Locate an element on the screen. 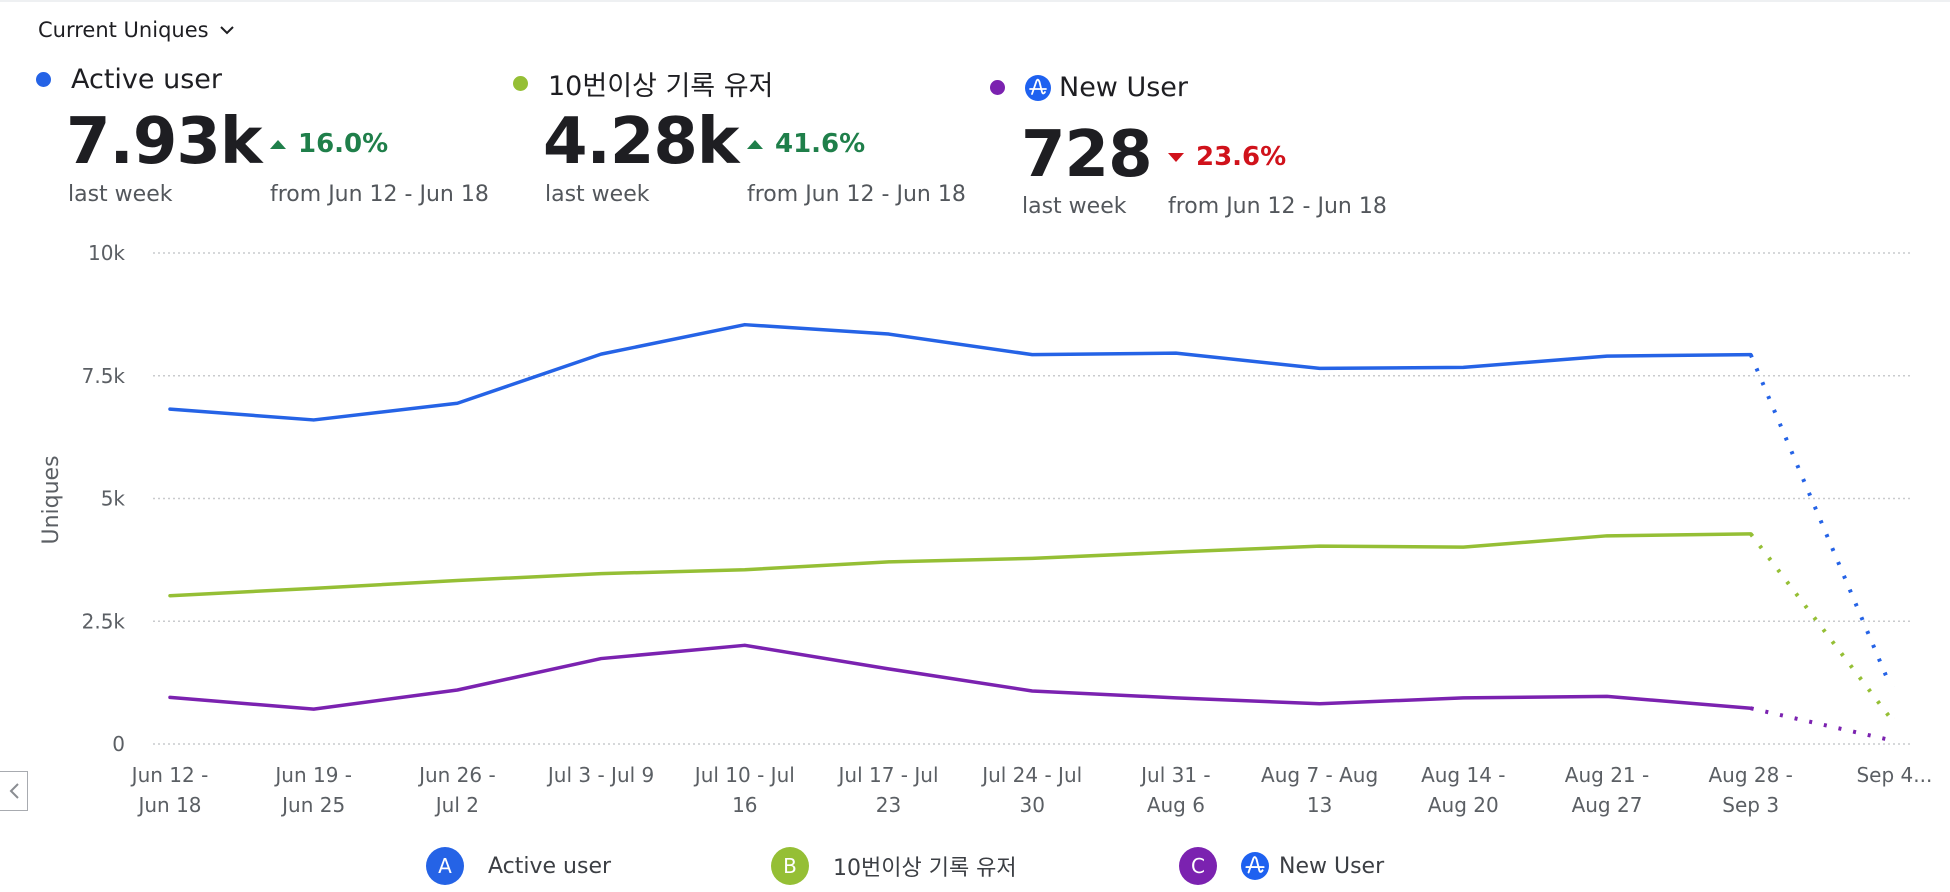 The image size is (1950, 892). stat-delta-value: 23.6% is located at coordinates (1241, 157).